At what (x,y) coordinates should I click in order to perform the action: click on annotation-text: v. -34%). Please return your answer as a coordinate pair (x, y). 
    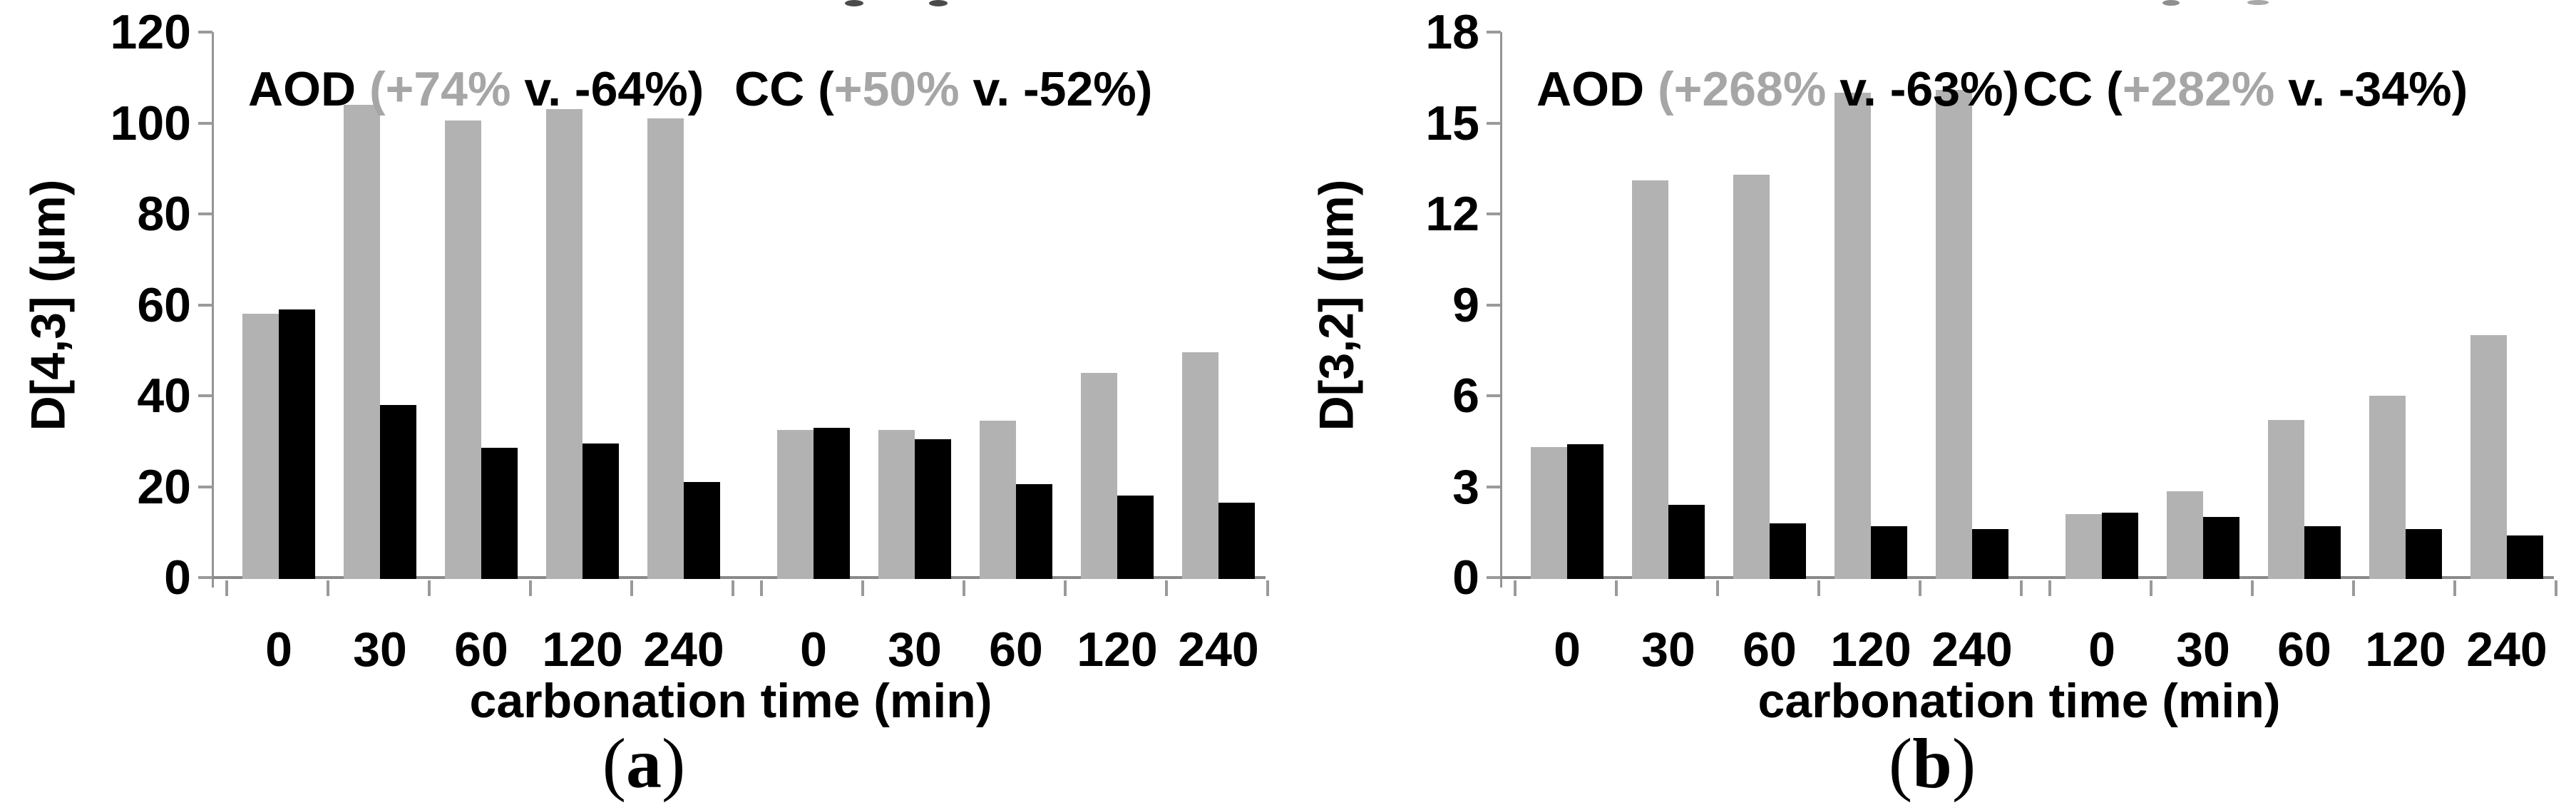
    Looking at the image, I should click on (2371, 89).